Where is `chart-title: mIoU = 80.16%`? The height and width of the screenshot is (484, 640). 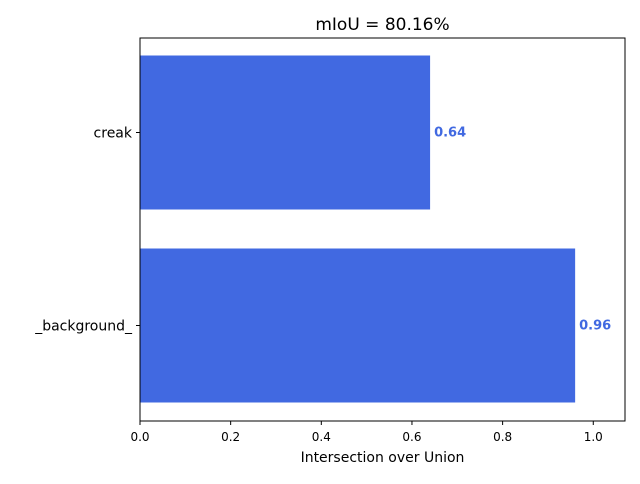
chart-title: mIoU = 80.16% is located at coordinates (382, 25).